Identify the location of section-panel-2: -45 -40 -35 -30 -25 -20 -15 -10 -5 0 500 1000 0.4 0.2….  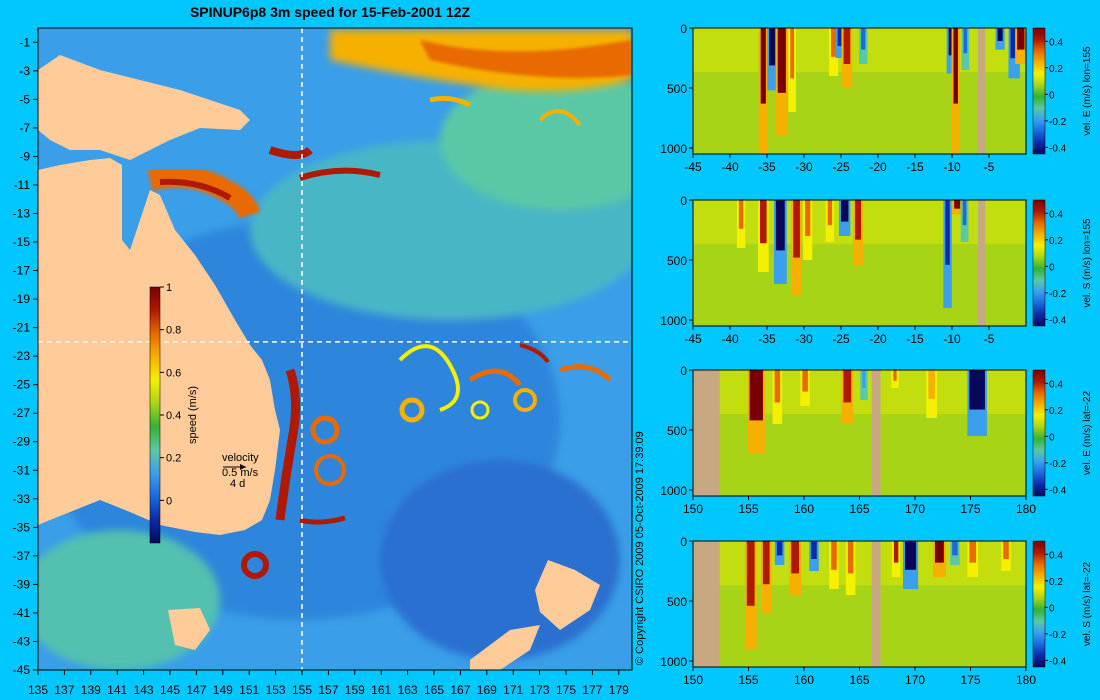
(876, 270).